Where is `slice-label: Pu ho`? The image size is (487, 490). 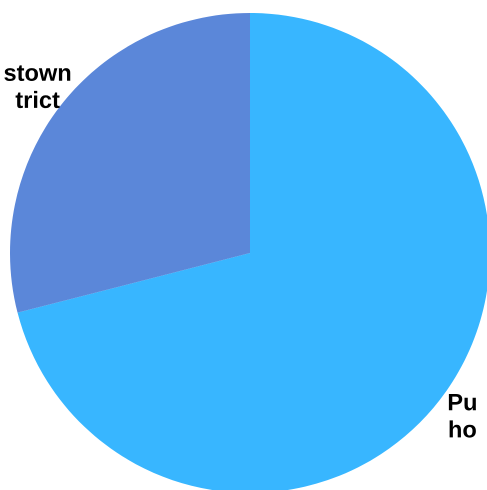
slice-label: Pu ho is located at coordinates (462, 416).